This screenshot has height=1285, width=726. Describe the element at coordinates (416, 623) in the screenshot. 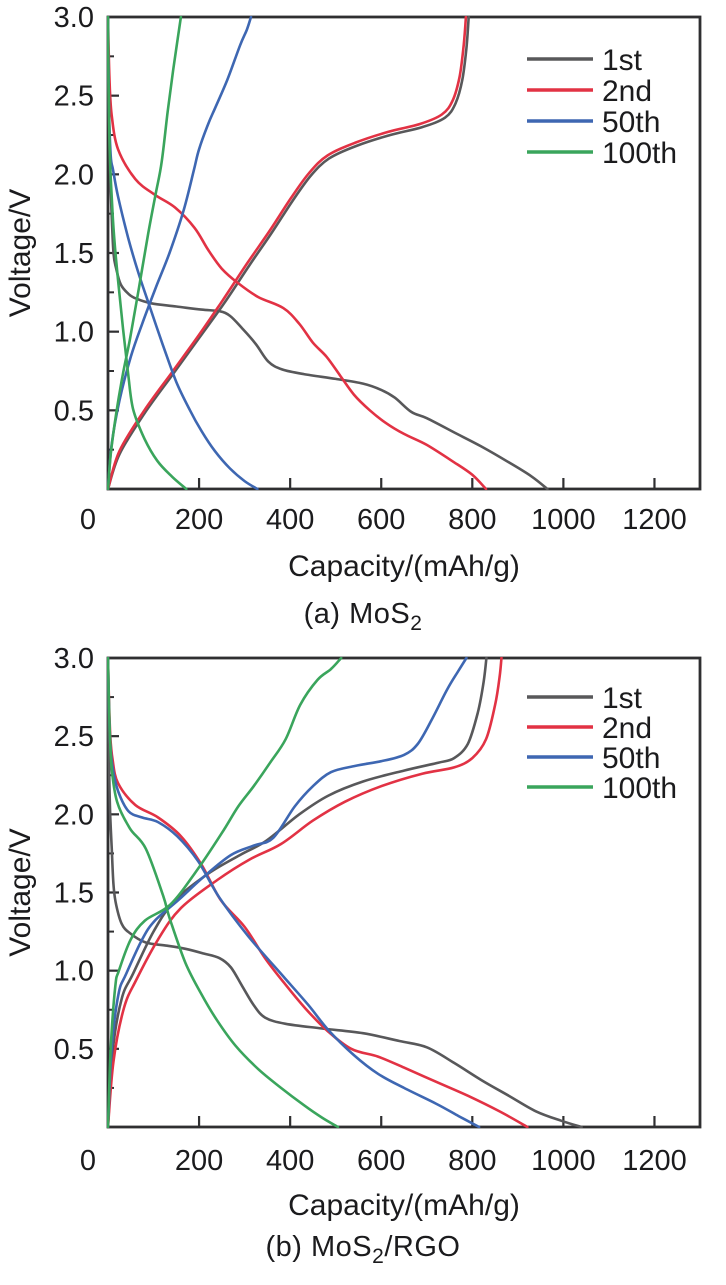

I see `caption-a-subscript: 2` at that location.